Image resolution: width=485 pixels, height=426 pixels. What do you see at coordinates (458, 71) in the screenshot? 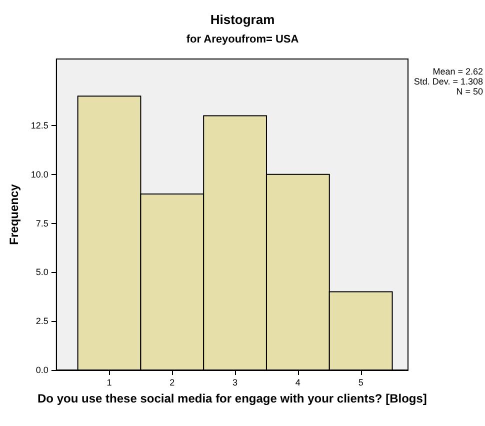
I see `text: Mean = 2.62` at bounding box center [458, 71].